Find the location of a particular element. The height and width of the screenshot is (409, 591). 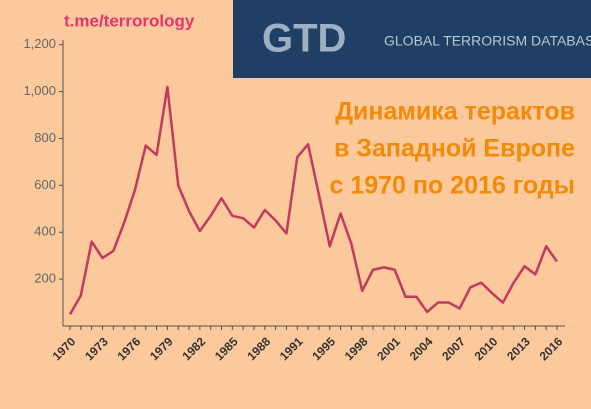

chart-title: в Западной Европе is located at coordinates (454, 149).